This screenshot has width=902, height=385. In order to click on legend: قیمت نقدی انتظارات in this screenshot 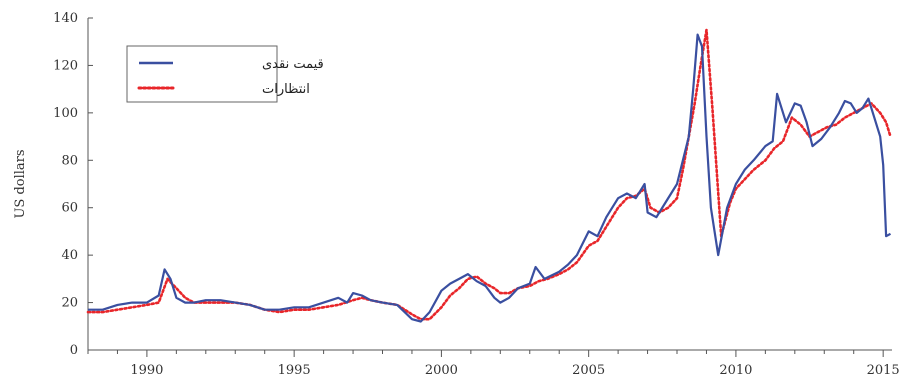, I will do `click(225, 74)`.